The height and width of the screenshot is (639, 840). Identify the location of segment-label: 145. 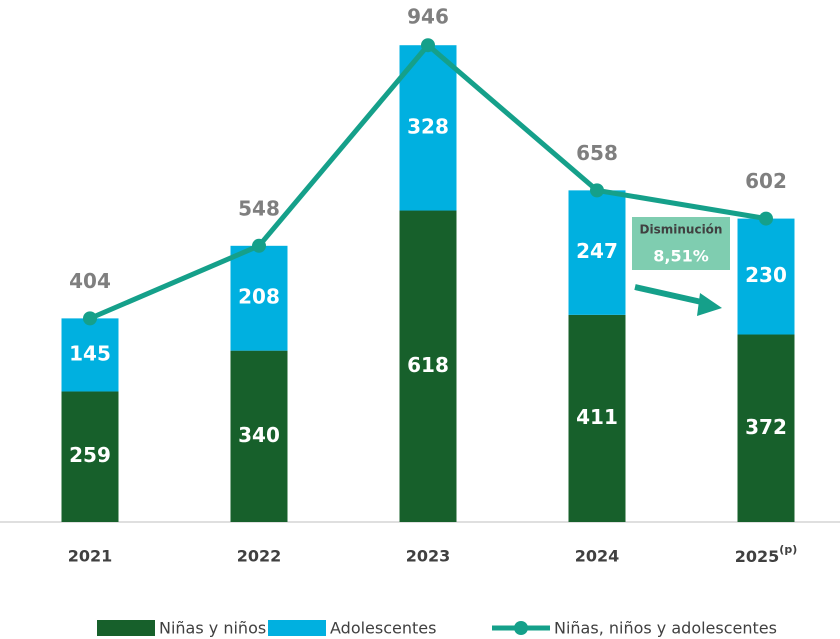
(90, 353).